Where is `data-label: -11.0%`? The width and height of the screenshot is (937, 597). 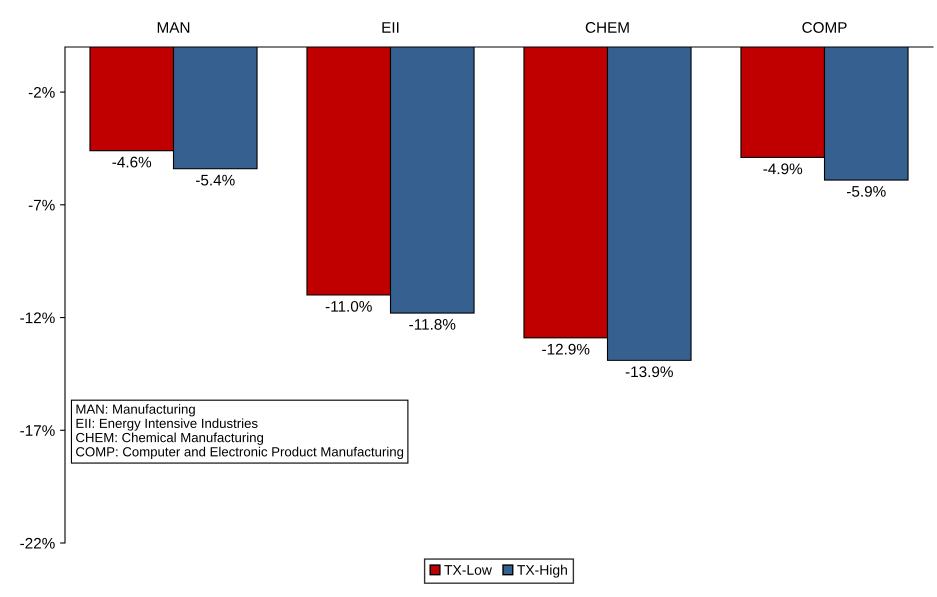
data-label: -11.0% is located at coordinates (349, 306).